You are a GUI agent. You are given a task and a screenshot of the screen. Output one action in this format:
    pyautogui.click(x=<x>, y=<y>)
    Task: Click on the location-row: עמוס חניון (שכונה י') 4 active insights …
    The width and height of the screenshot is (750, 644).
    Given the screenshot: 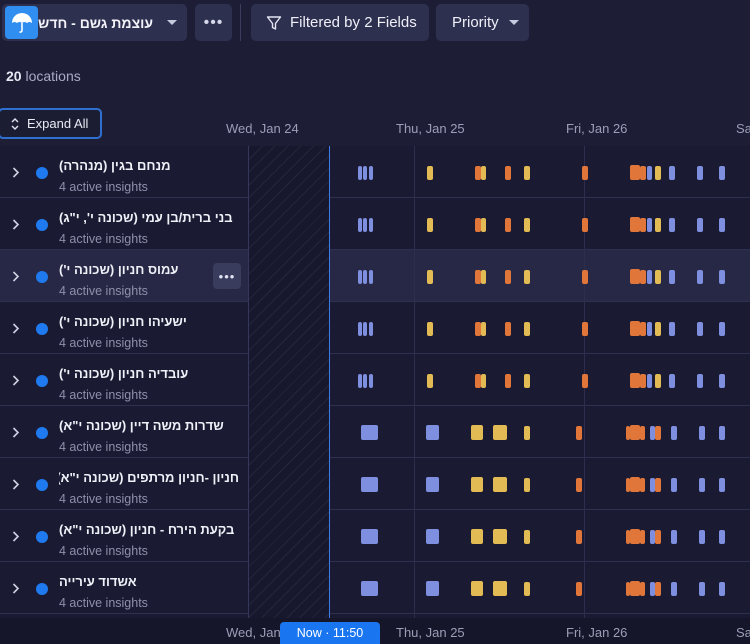 What is the action you would take?
    pyautogui.click(x=375, y=276)
    